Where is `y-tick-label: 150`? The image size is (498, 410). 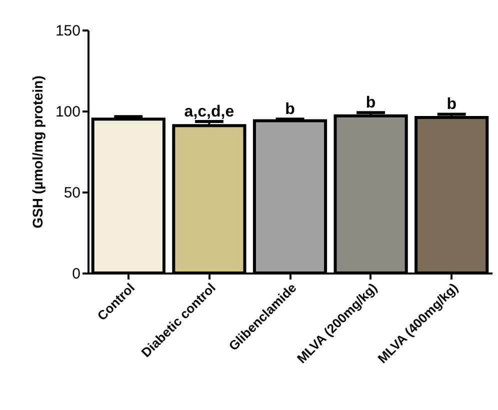 y-tick-label: 150 is located at coordinates (67, 31).